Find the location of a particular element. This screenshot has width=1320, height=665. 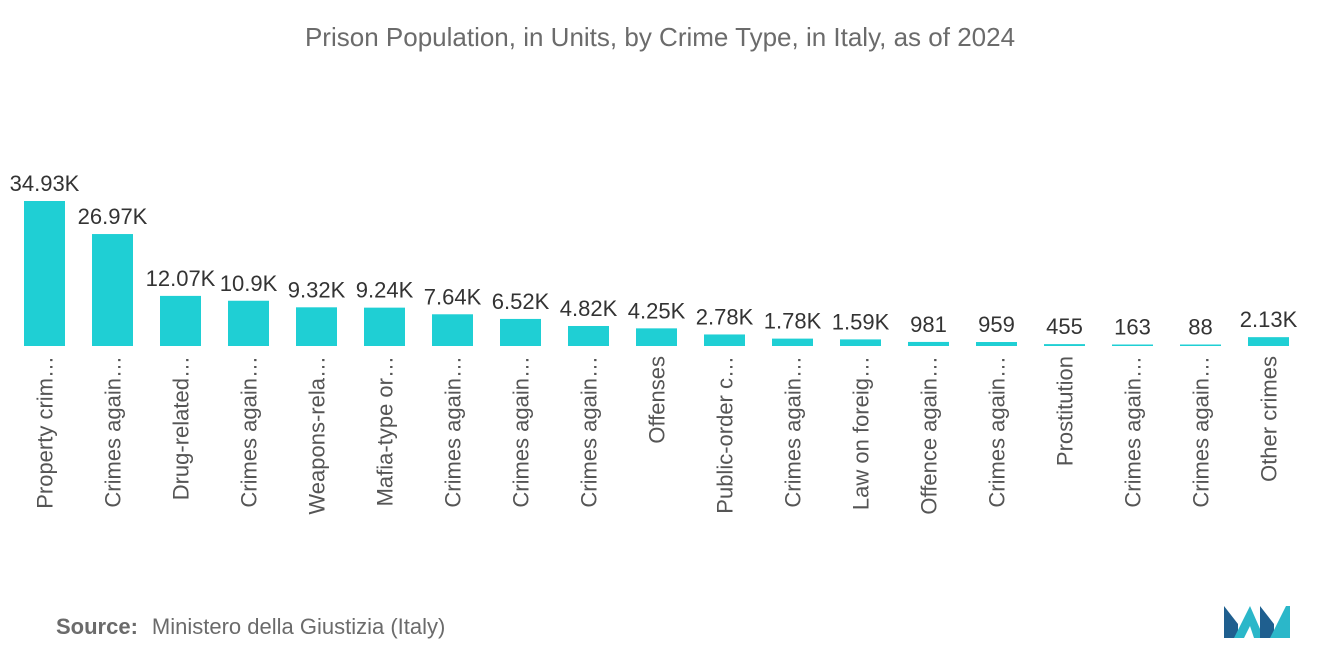

data-label: 4.82K is located at coordinates (589, 308).